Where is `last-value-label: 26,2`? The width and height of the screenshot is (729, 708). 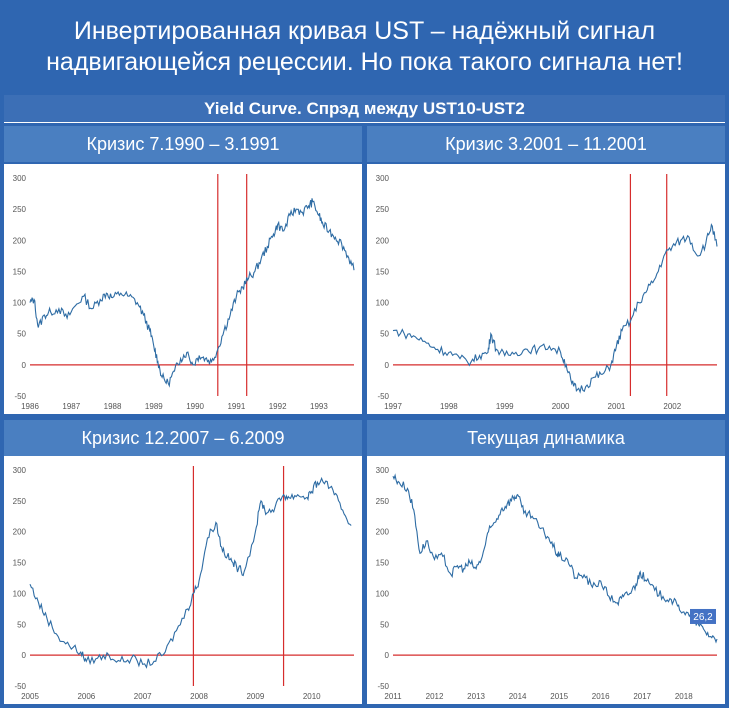
last-value-label: 26,2 is located at coordinates (703, 617).